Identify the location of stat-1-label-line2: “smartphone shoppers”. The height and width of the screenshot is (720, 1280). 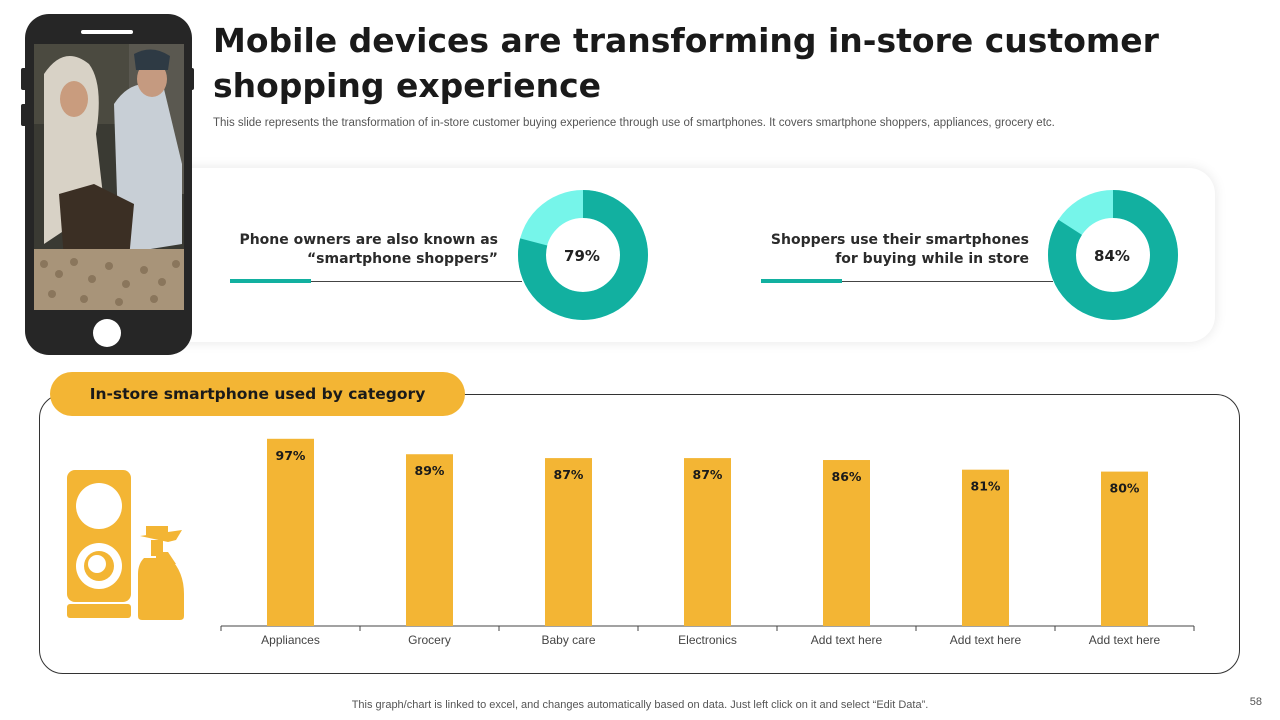
(402, 259).